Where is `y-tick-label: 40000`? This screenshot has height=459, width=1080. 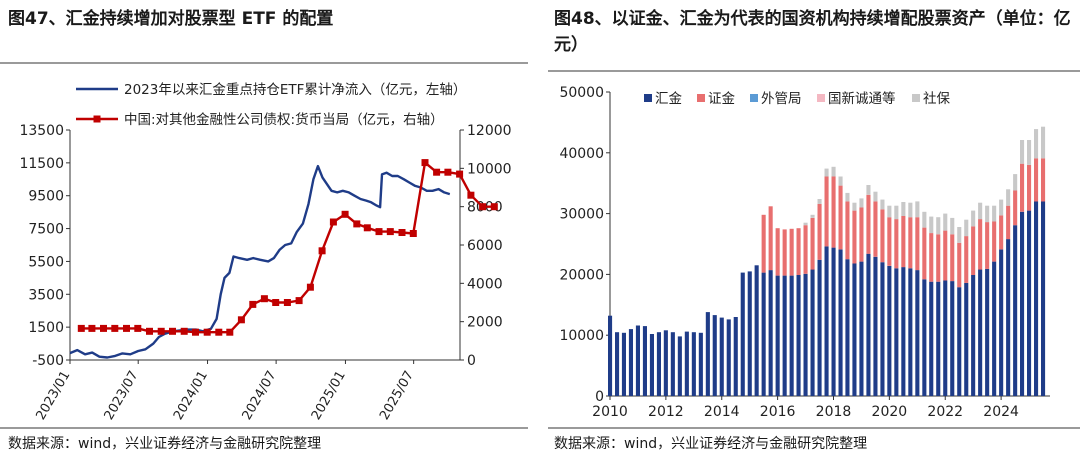
y-tick-label: 40000 is located at coordinates (581, 154).